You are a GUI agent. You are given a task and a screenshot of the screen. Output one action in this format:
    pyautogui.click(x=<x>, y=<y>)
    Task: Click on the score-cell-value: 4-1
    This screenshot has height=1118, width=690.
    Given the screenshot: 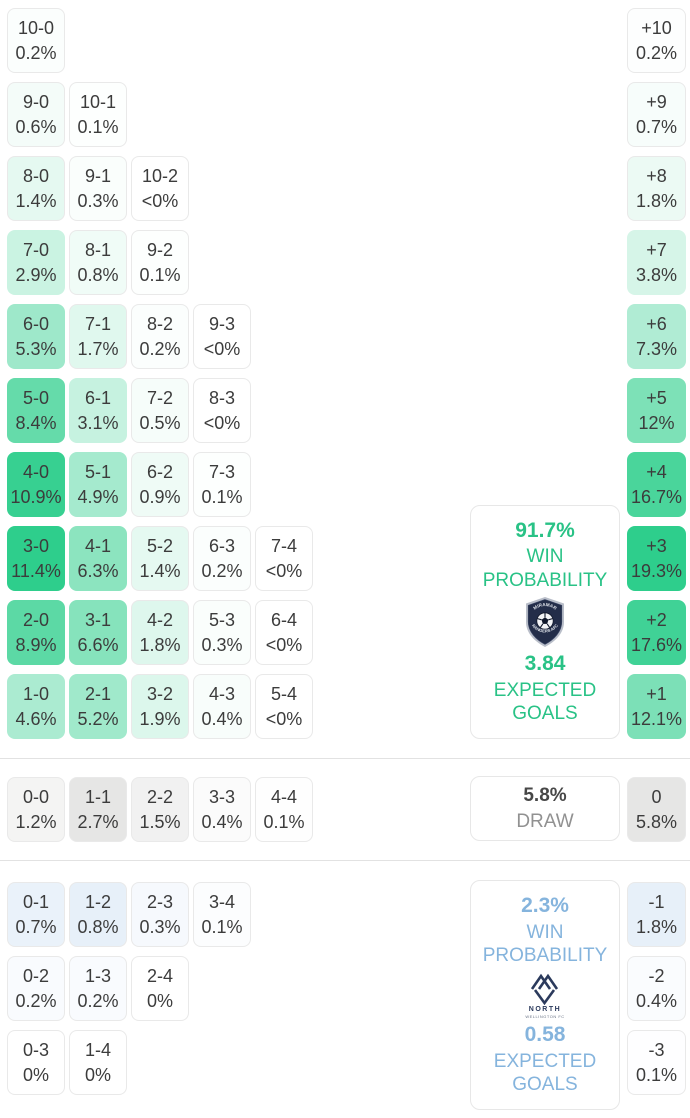 What is the action you would take?
    pyautogui.click(x=97, y=545)
    